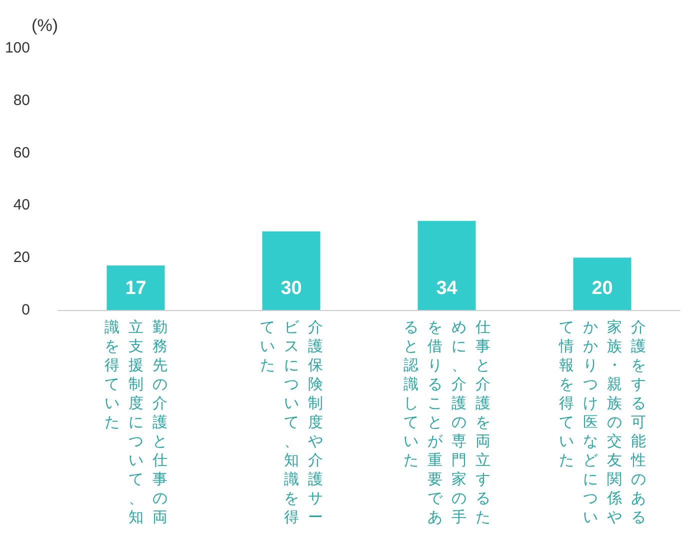 Image resolution: width=700 pixels, height=543 pixels. Describe the element at coordinates (21, 205) in the screenshot. I see `y-tick-label: 40` at that location.